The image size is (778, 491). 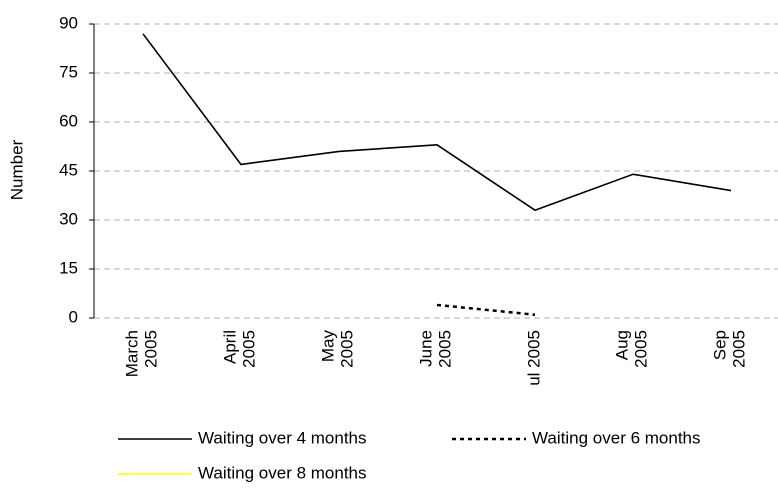 I want to click on y-tick-label: 60, so click(x=68, y=120).